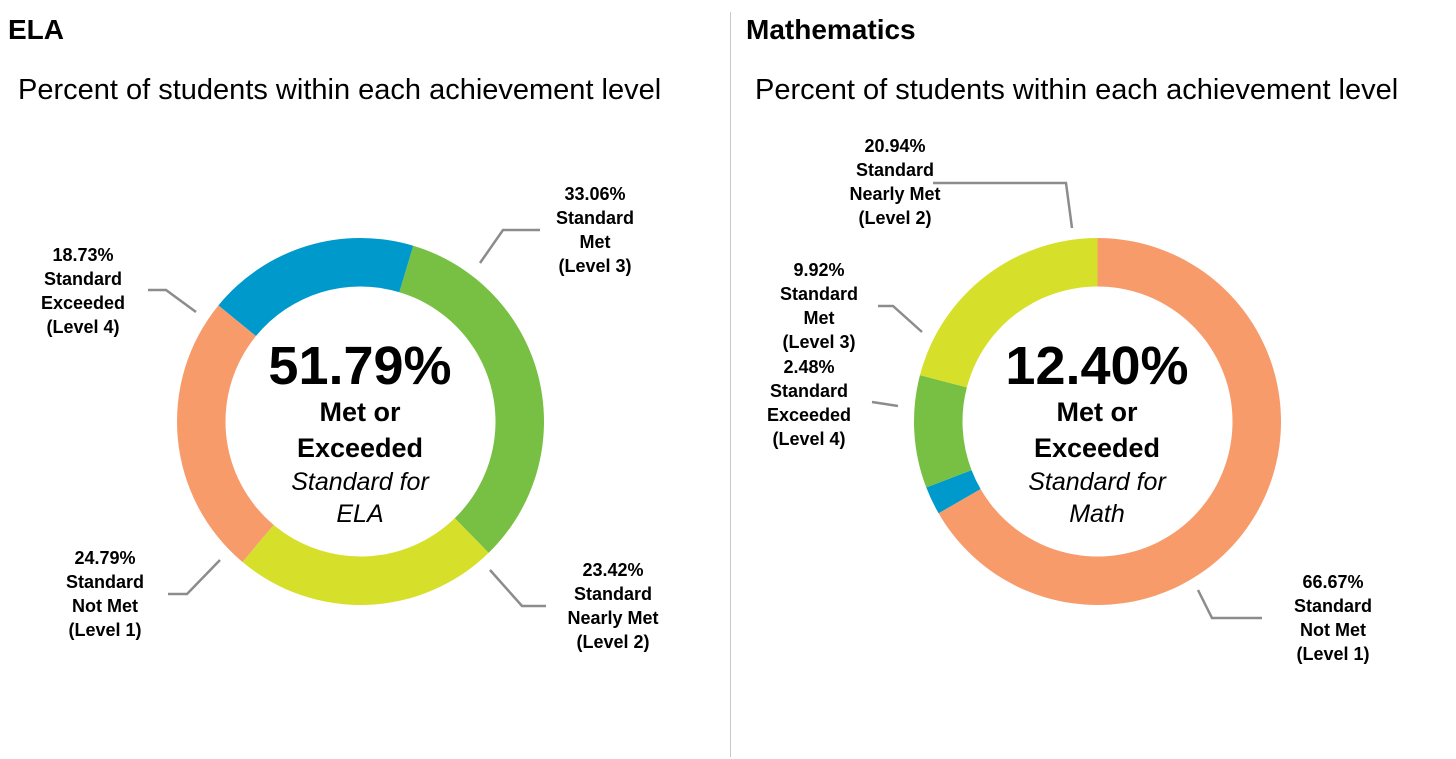 The height and width of the screenshot is (759, 1456). I want to click on center-percent: 51.79%, so click(360, 366).